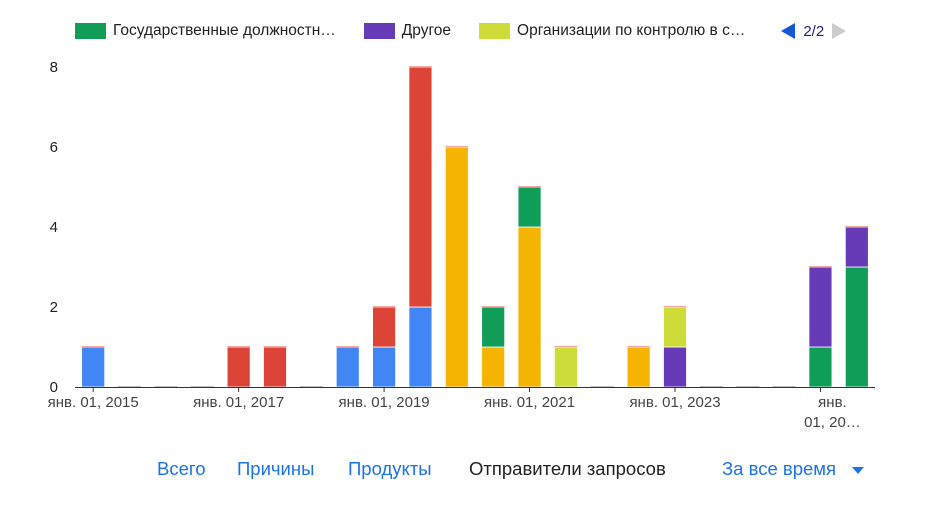 The image size is (945, 505). I want to click on legend-item-other: Другое, so click(407, 31).